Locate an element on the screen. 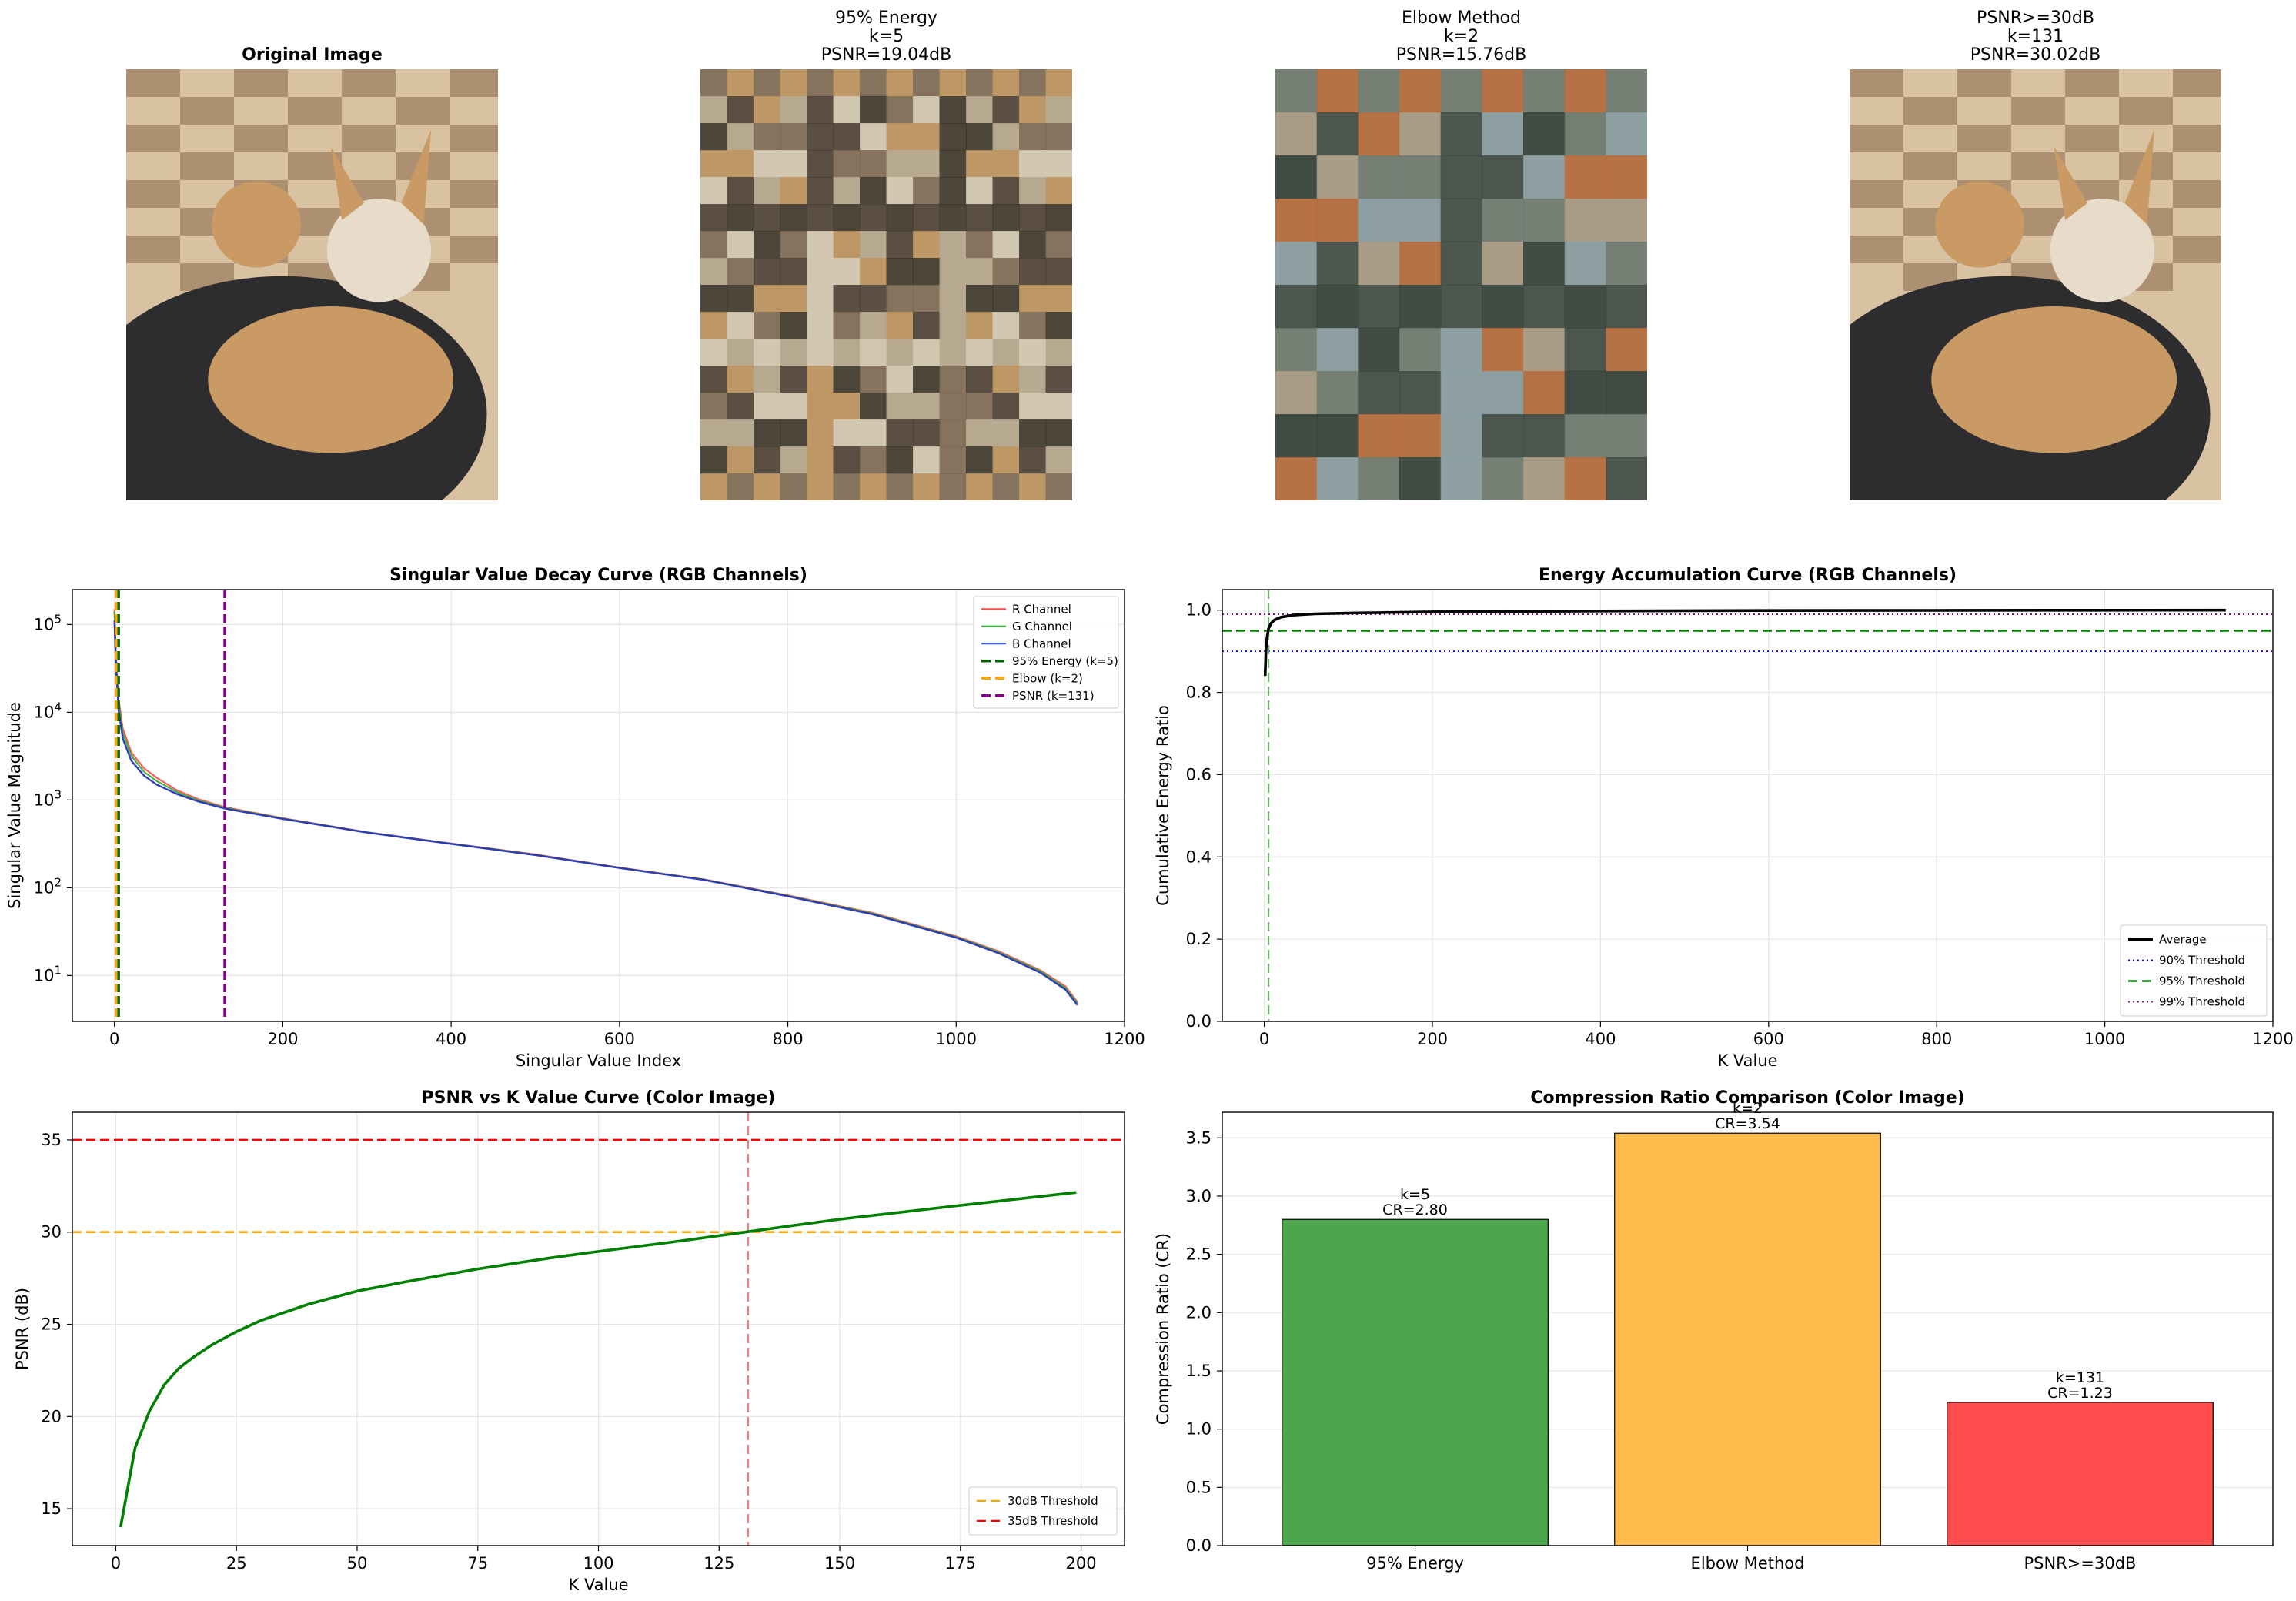 The image size is (2296, 1601). data-label: CR=2.80 is located at coordinates (1415, 1210).